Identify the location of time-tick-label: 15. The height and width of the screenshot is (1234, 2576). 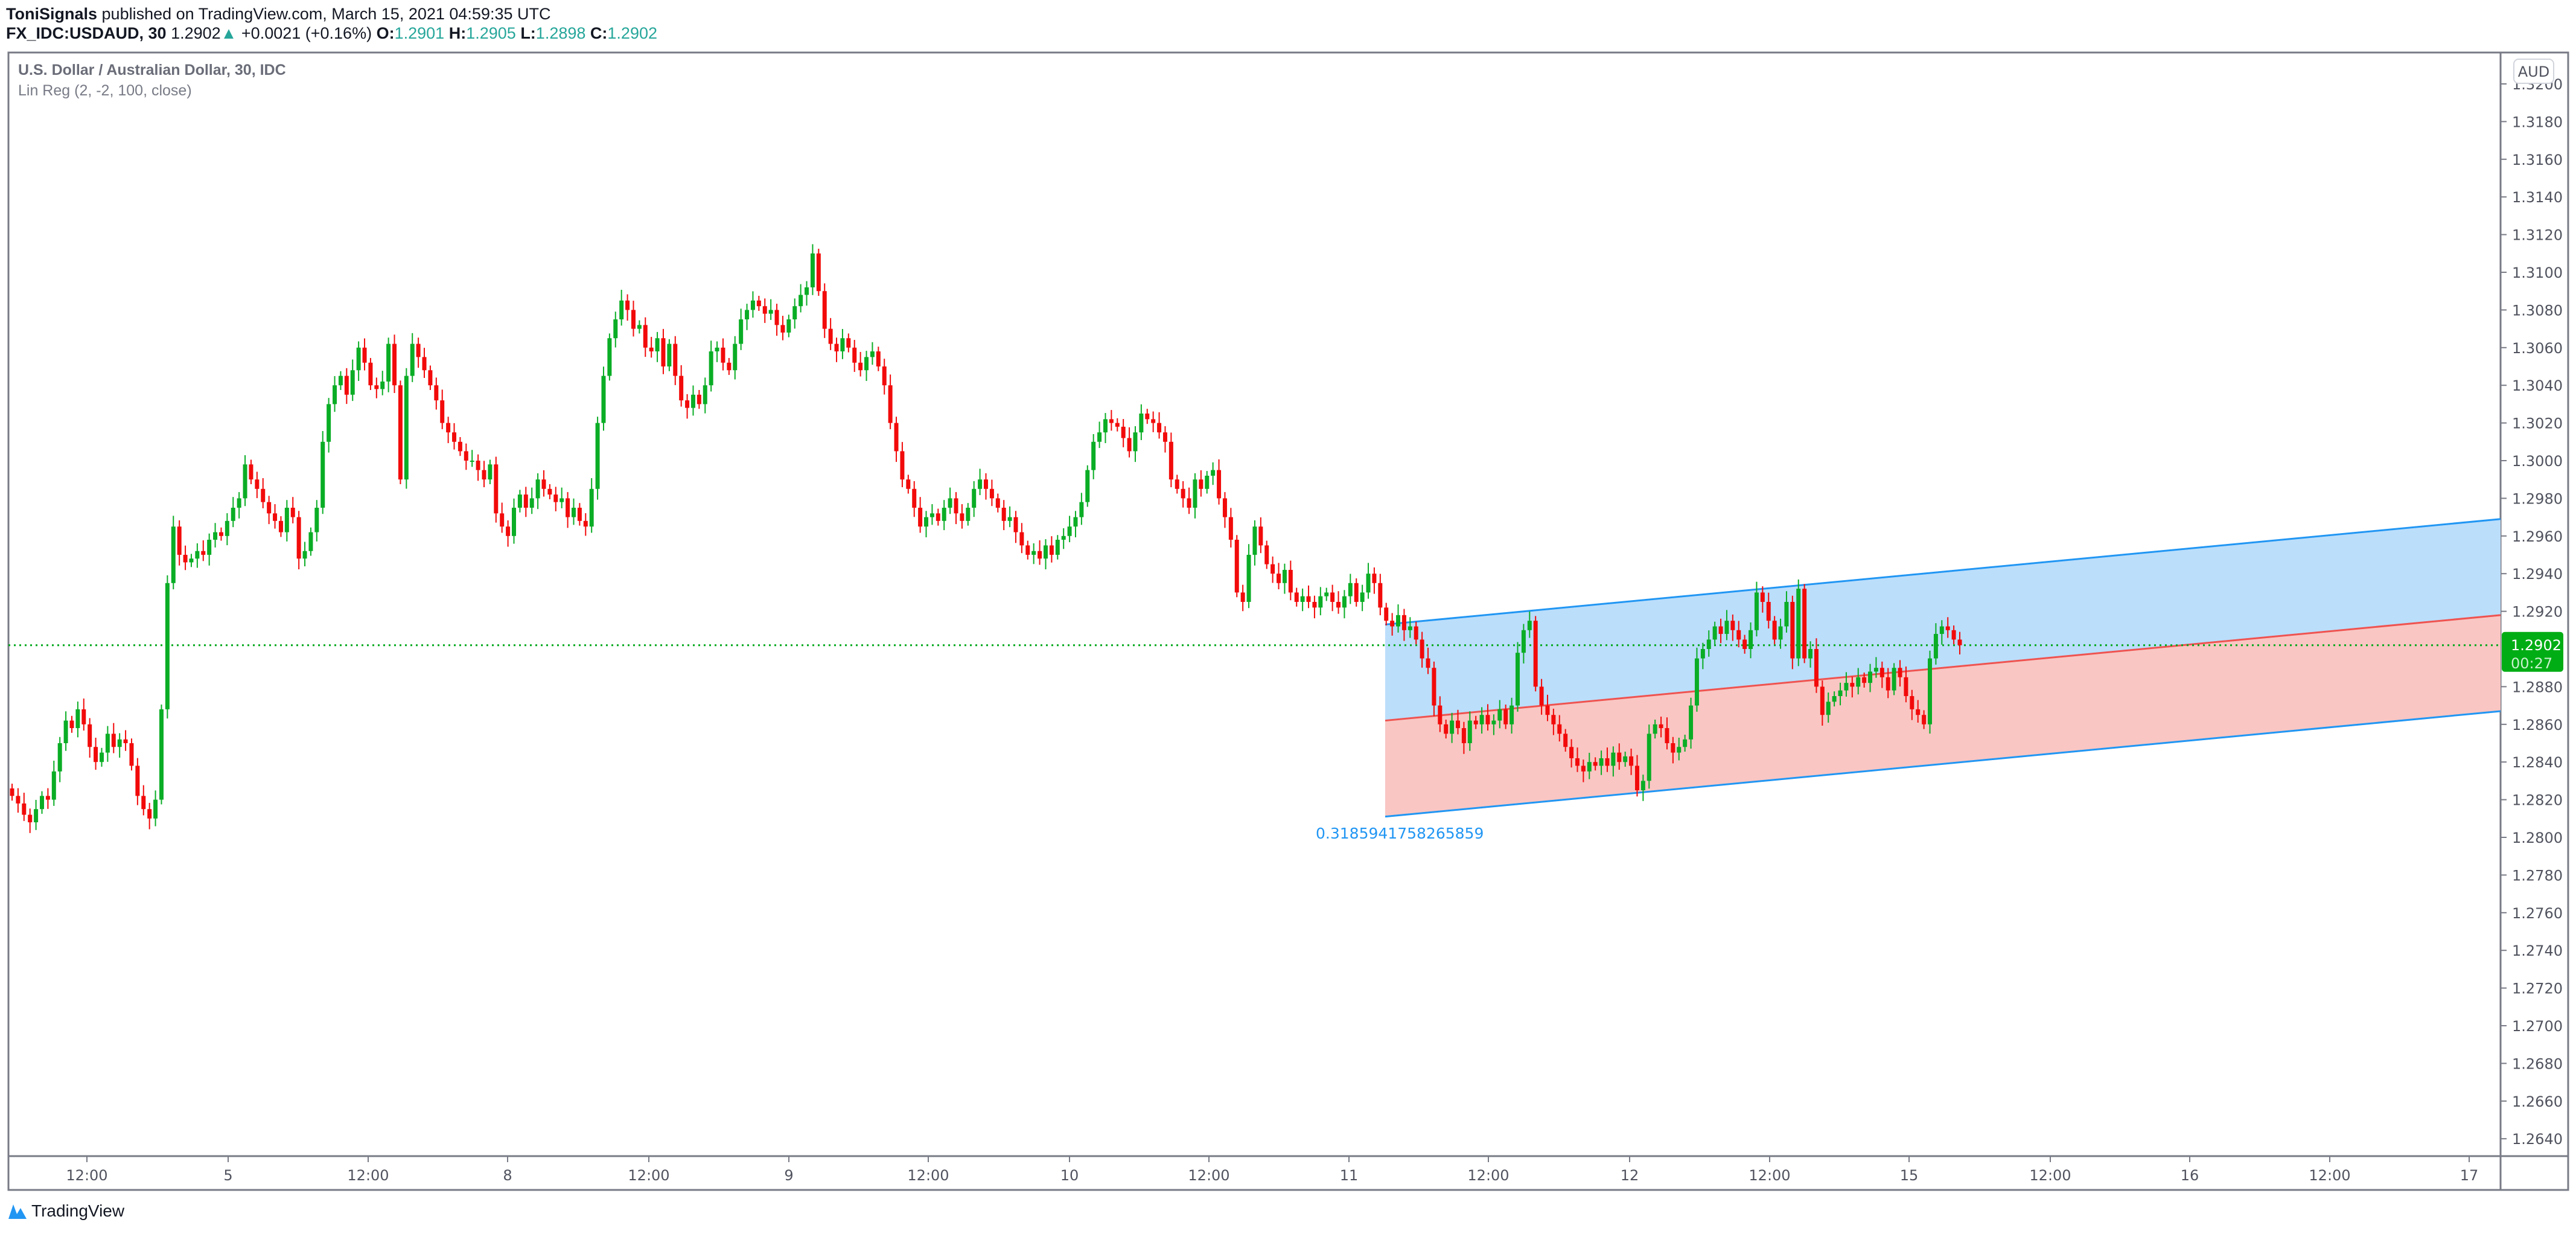
(1909, 1176).